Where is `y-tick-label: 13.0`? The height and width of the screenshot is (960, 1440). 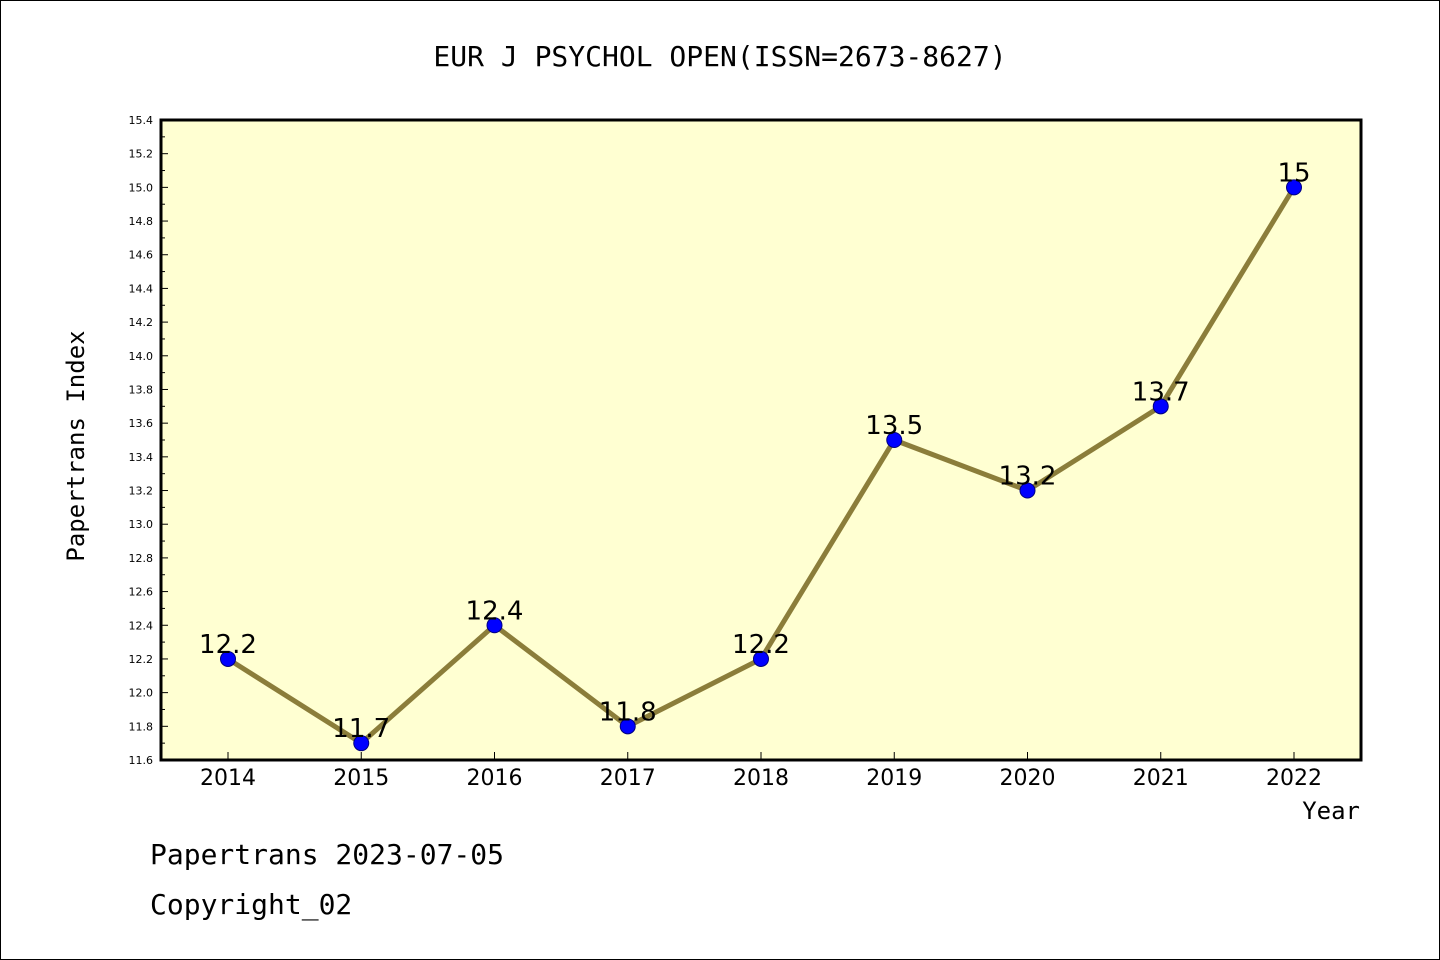
y-tick-label: 13.0 is located at coordinates (141, 524).